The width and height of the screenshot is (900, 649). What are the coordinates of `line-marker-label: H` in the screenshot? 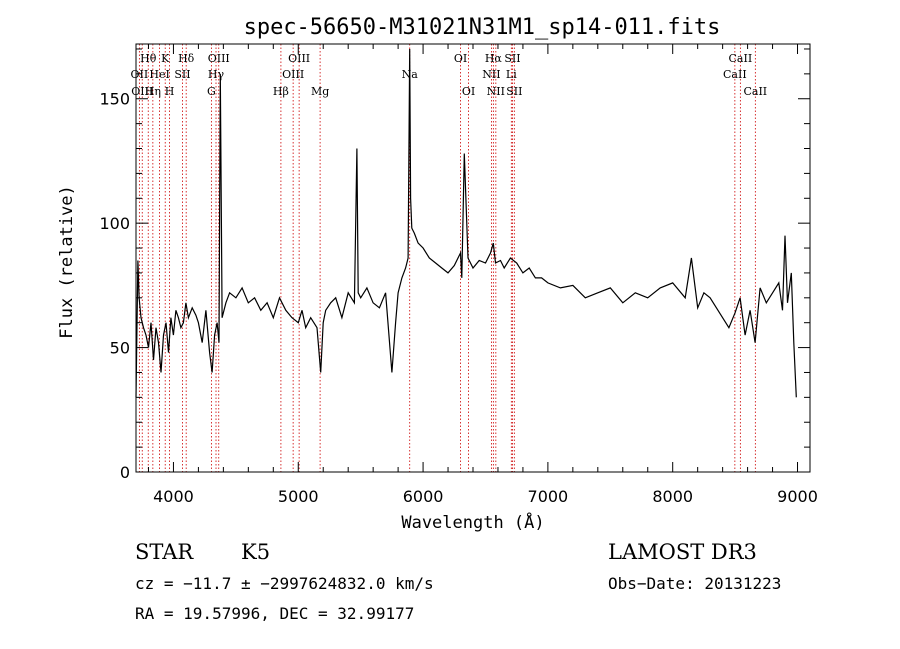 It's located at (170, 91).